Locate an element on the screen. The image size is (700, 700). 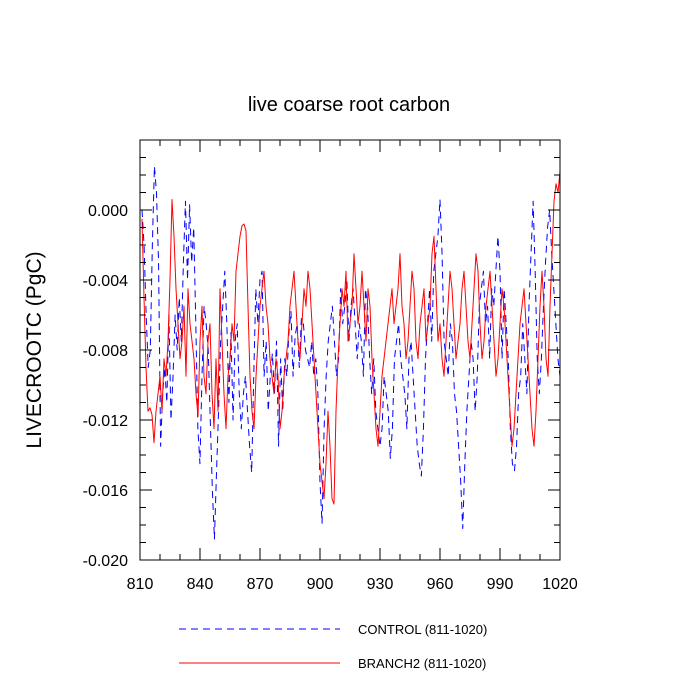
x-tick-label: 870 is located at coordinates (260, 584).